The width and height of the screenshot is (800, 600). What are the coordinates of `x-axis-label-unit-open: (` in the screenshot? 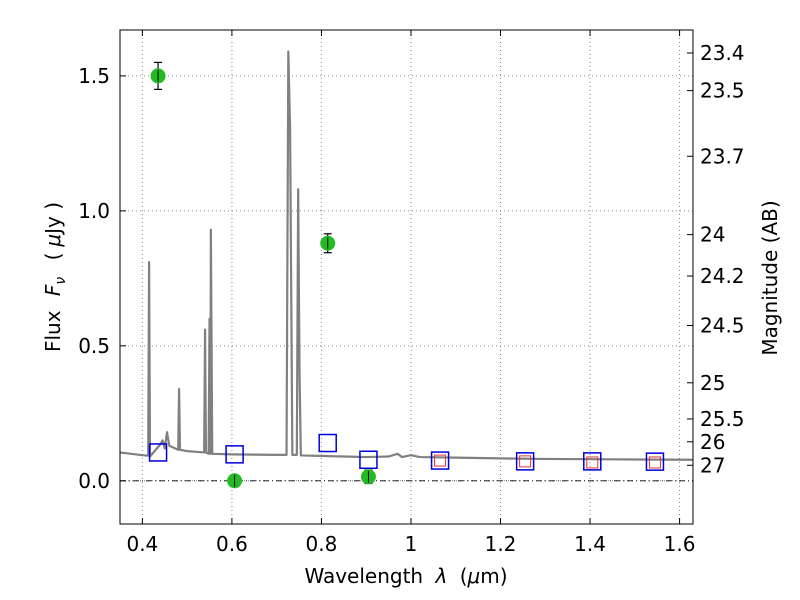 It's located at (464, 576).